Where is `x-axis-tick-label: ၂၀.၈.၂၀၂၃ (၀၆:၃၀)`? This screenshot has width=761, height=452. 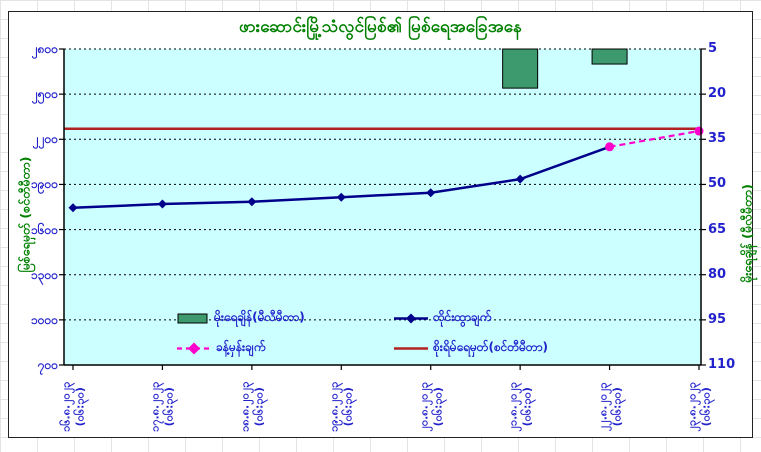
x-axis-tick-label: ၂၀.၈.၂၀၂၃ (၀၆:၃၀) is located at coordinates (430, 407).